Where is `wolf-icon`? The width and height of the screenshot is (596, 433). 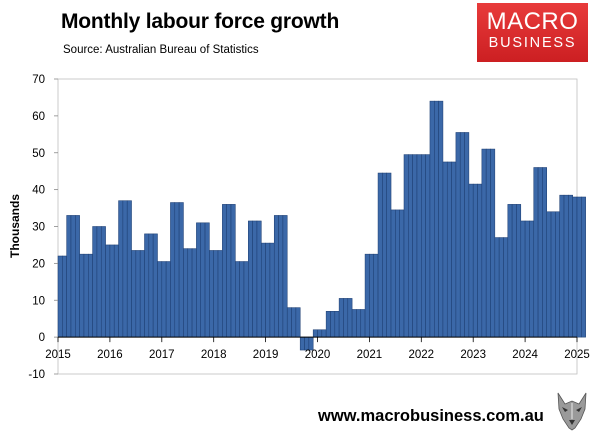
wolf-icon is located at coordinates (572, 410).